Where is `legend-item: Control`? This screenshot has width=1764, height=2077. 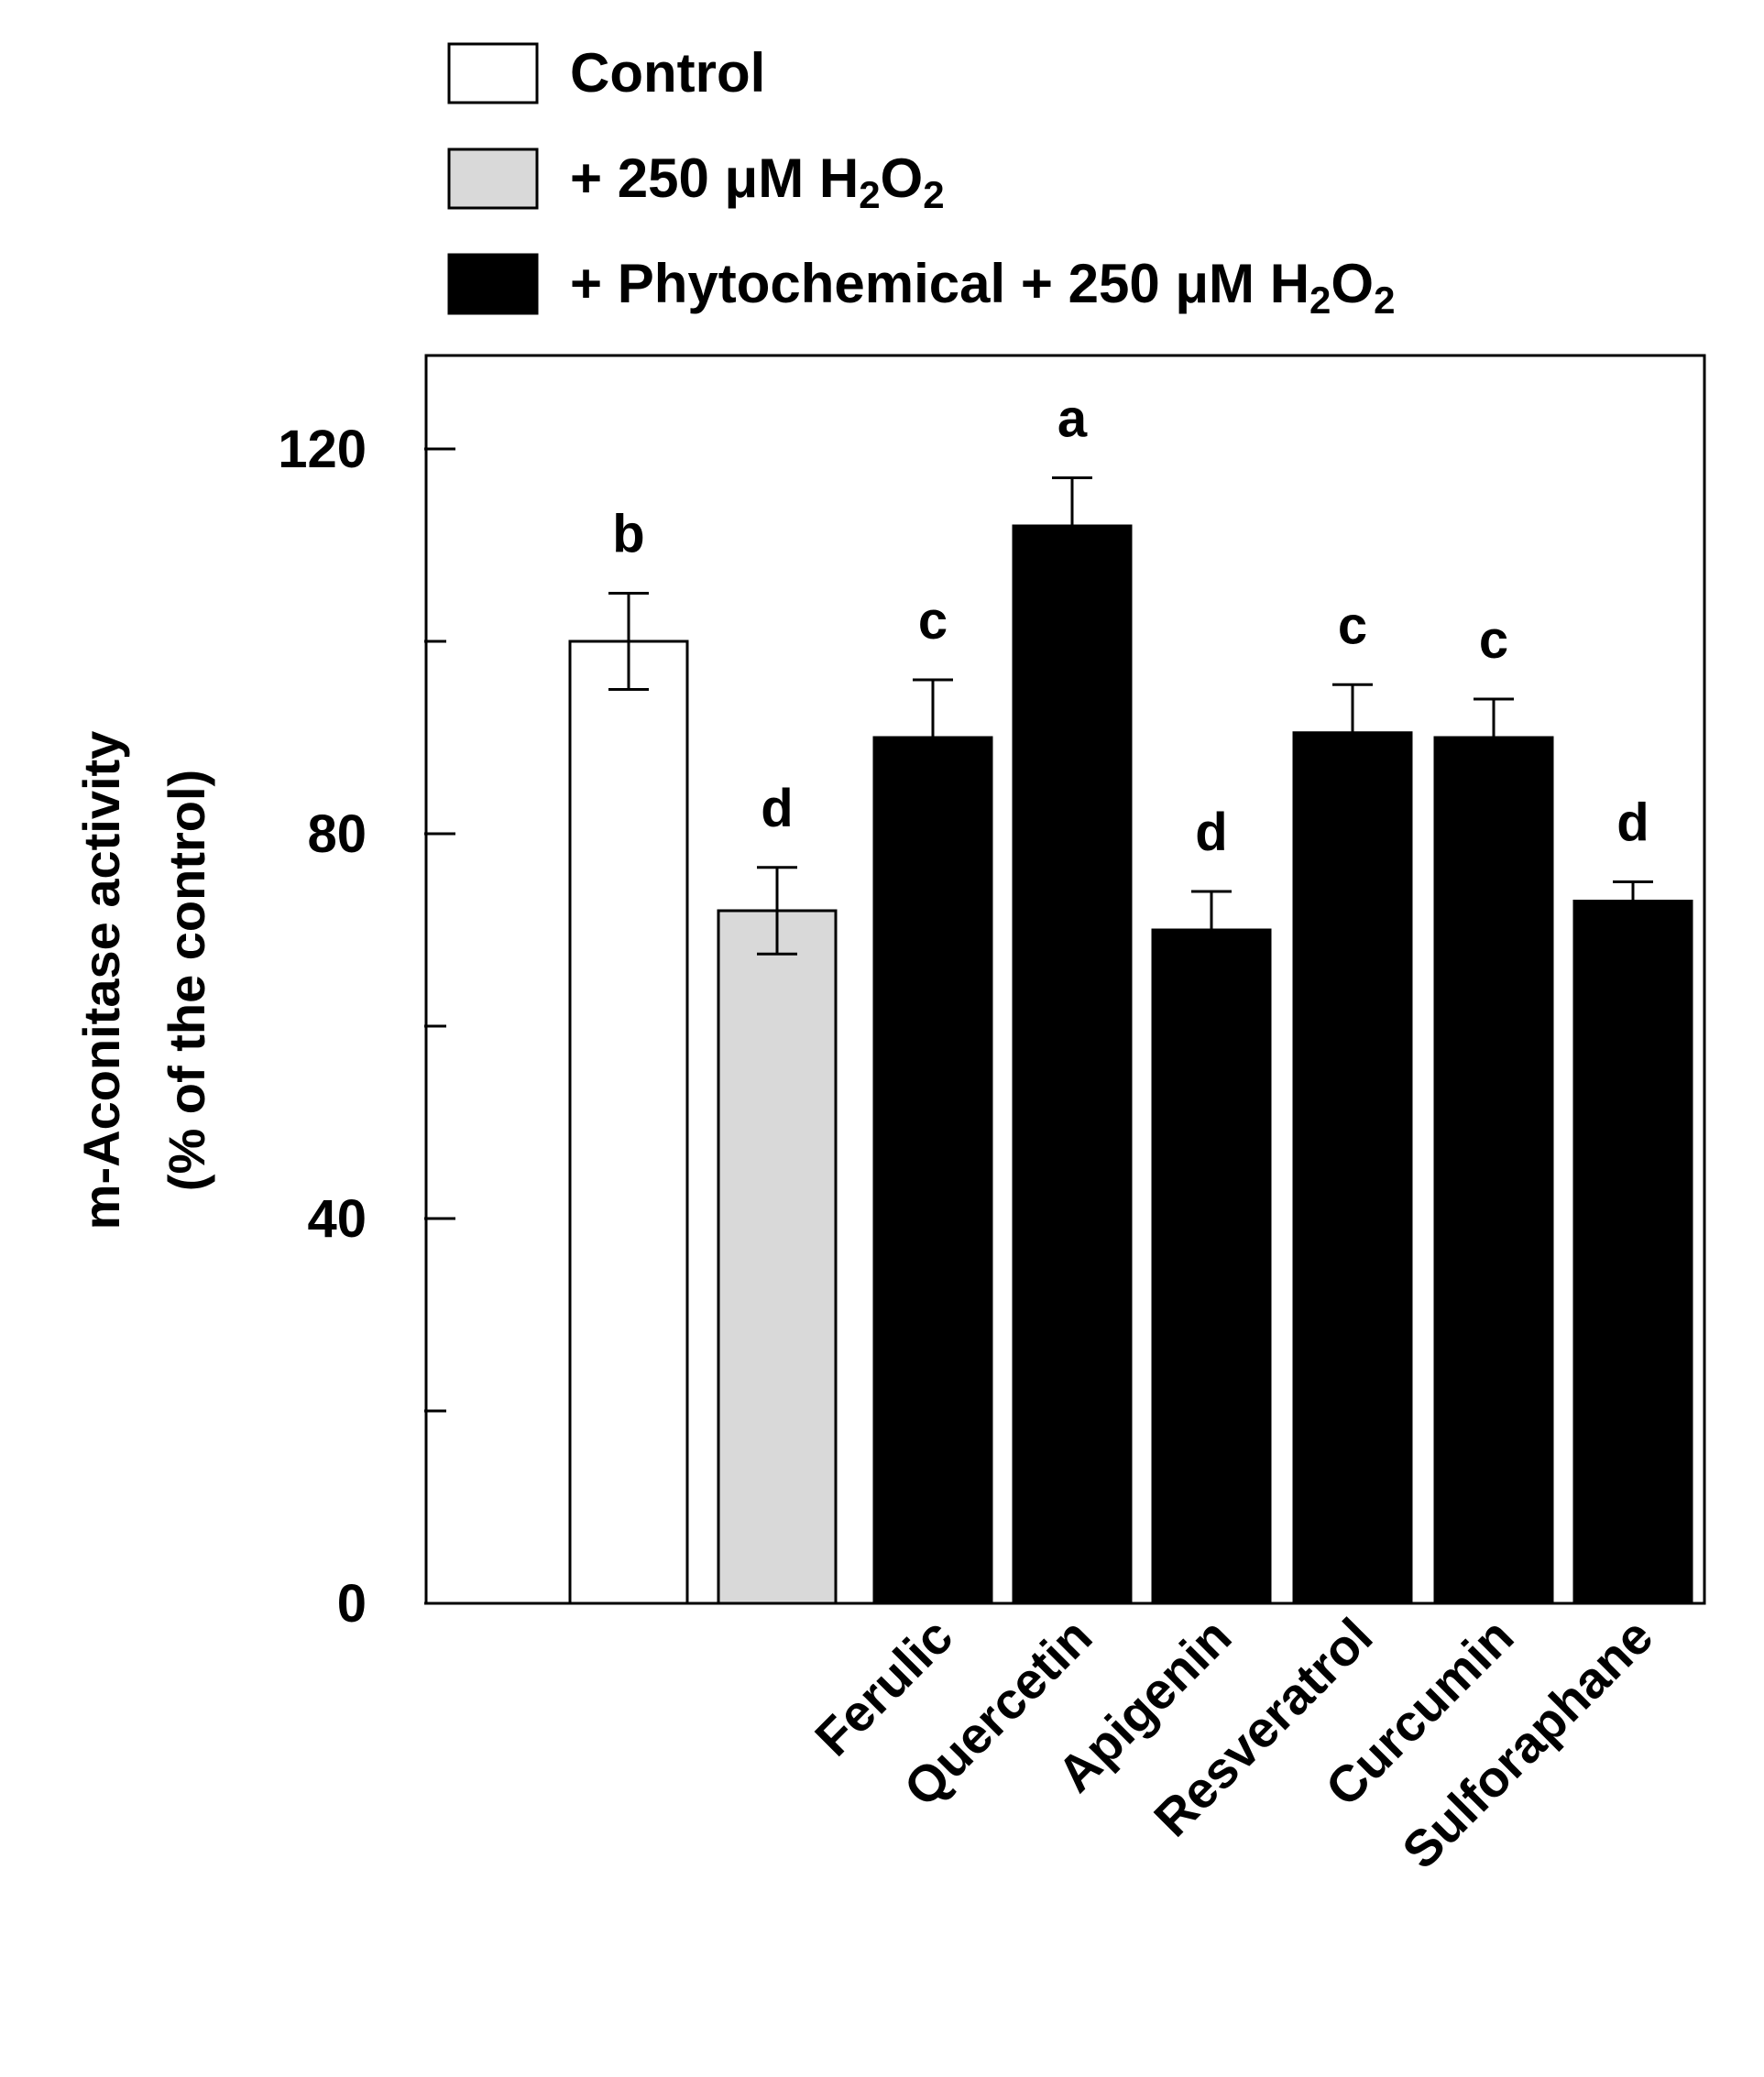
legend-item: Control is located at coordinates (606, 73).